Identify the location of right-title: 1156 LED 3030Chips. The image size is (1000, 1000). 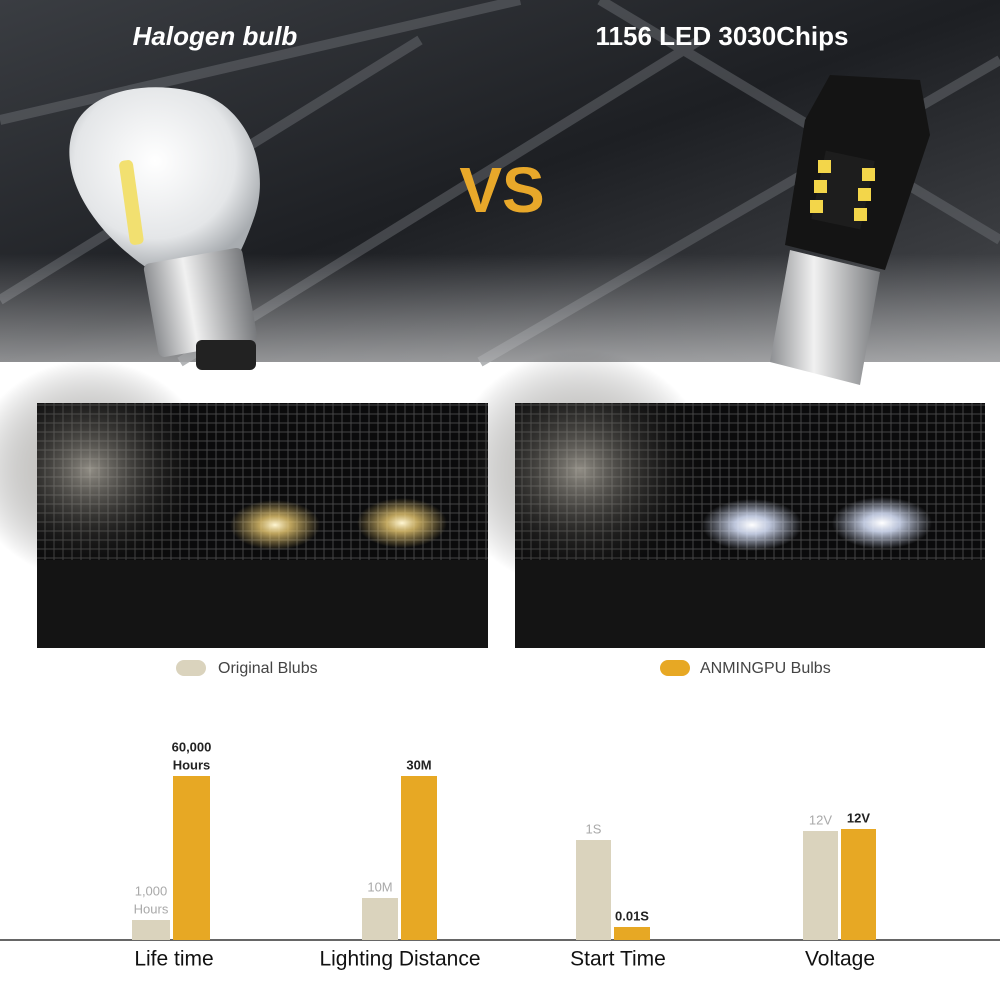
(722, 36).